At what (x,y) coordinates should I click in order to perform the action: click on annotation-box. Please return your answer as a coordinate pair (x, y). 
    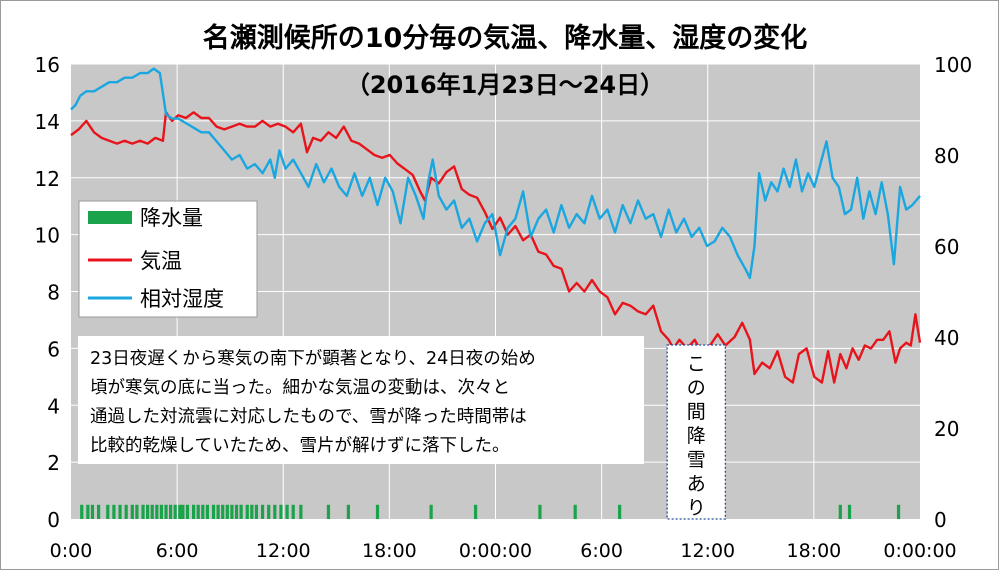
    Looking at the image, I should click on (361, 400).